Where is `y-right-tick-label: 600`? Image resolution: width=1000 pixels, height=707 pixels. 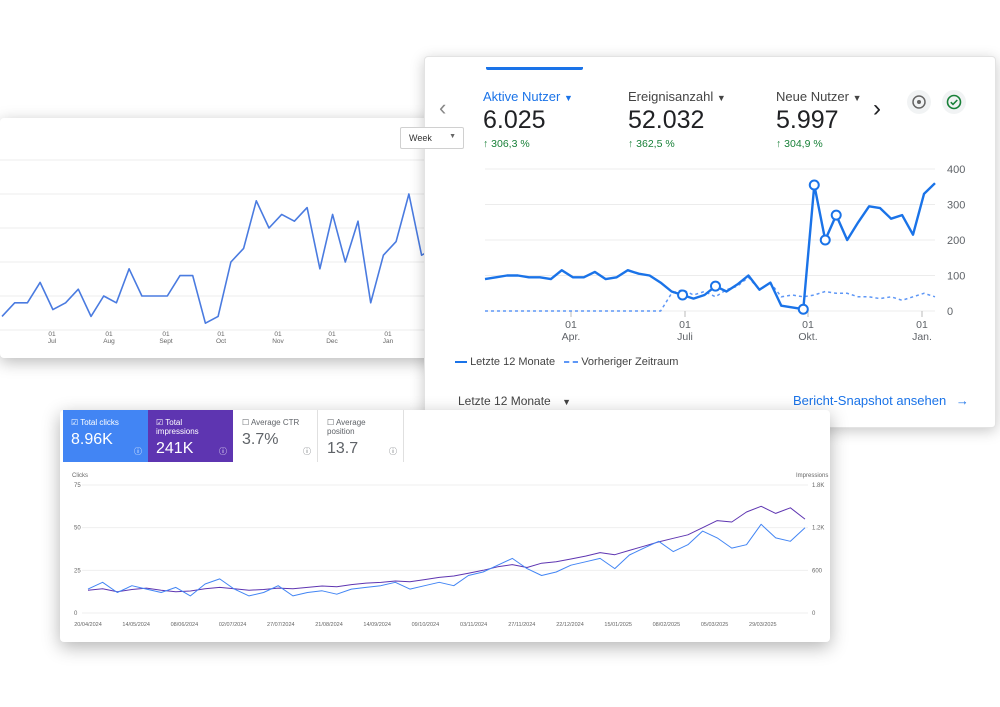 y-right-tick-label: 600 is located at coordinates (817, 571).